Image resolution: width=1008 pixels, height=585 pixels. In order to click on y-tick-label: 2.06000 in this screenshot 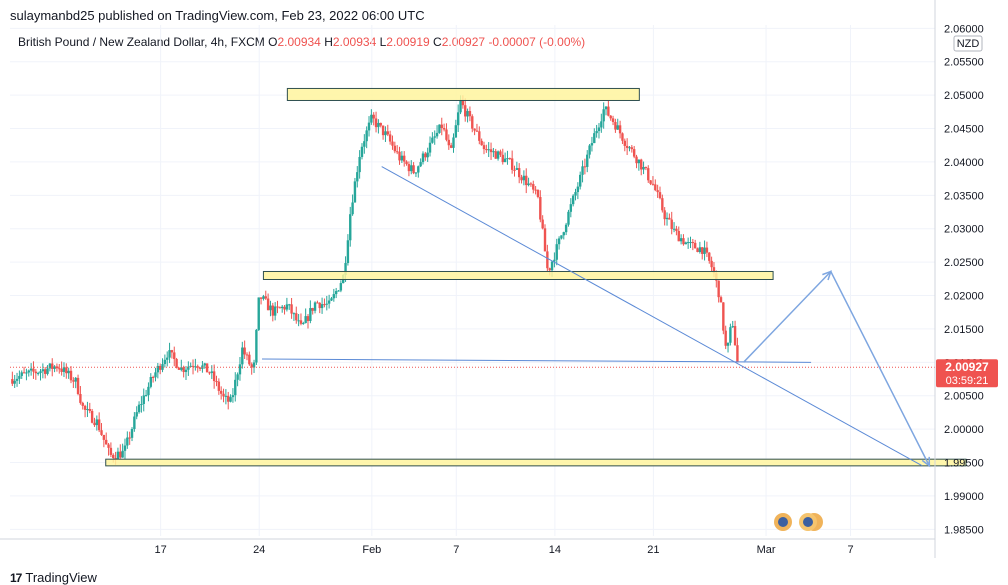, I will do `click(964, 29)`.